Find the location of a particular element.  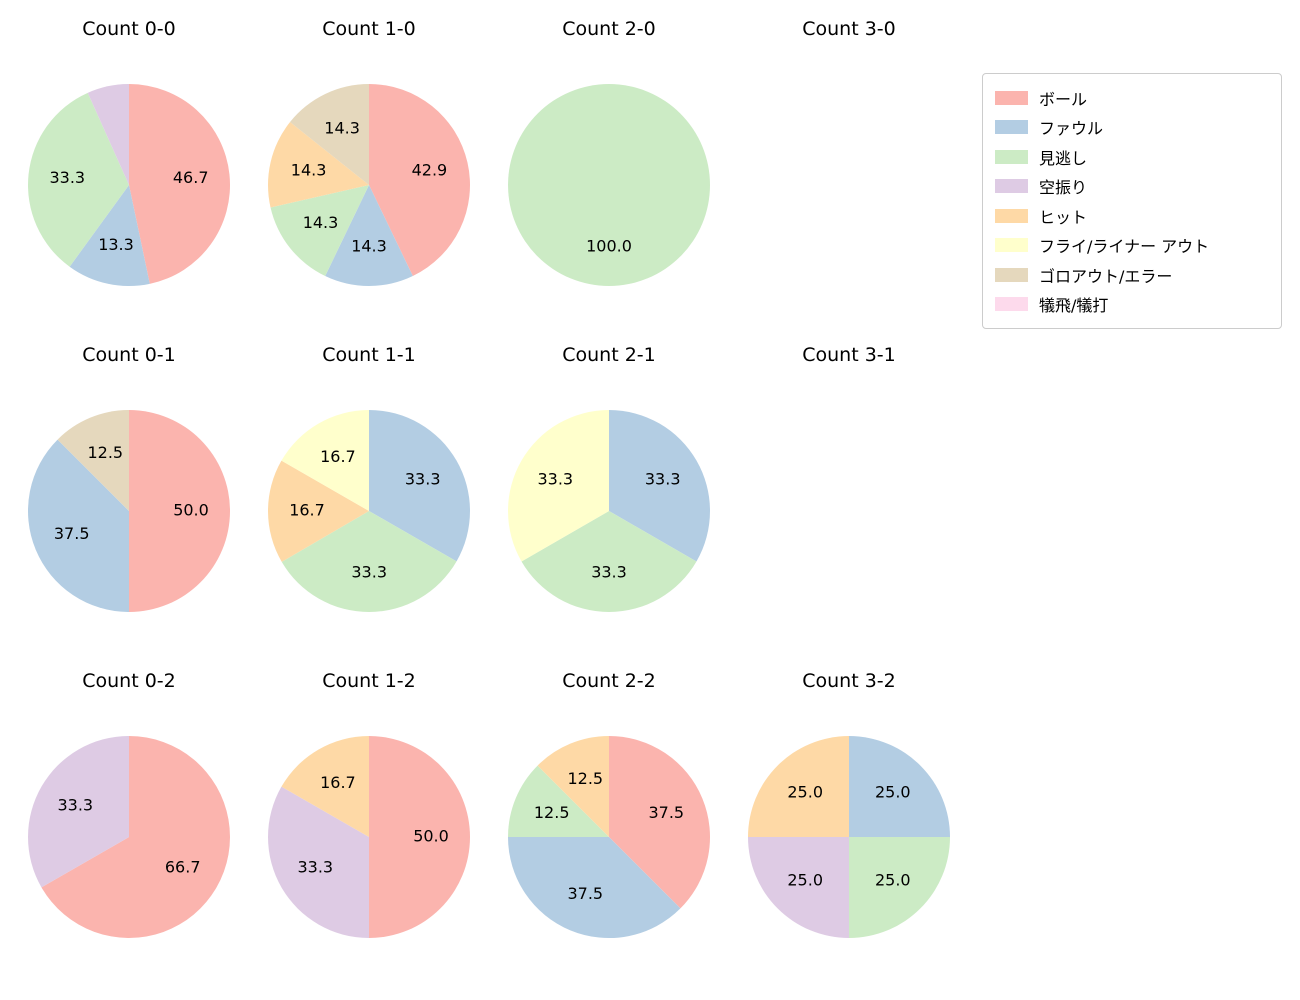

chart-cell-count-3-2: Count 3-2 25.0 25.0 25.0 25.0 is located at coordinates (849, 805).